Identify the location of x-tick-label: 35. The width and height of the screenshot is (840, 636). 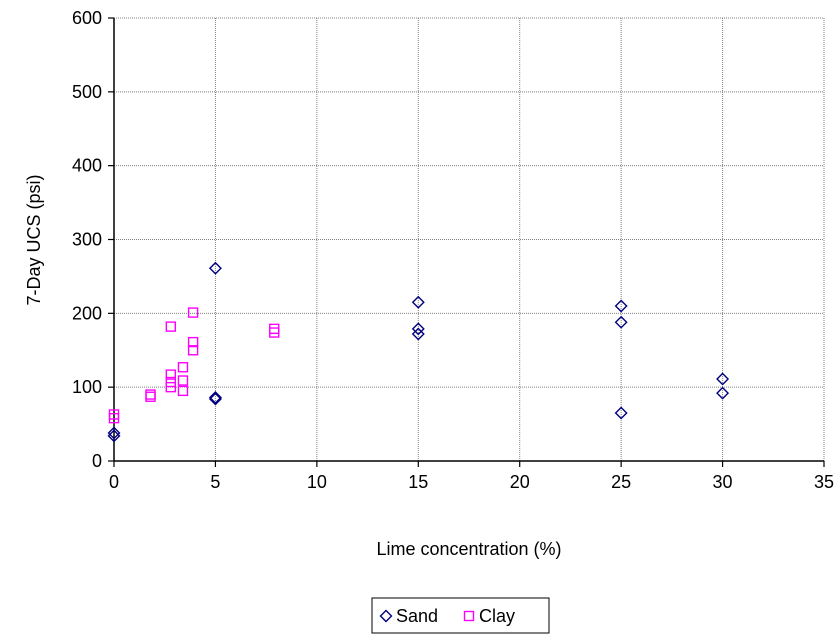
(824, 482).